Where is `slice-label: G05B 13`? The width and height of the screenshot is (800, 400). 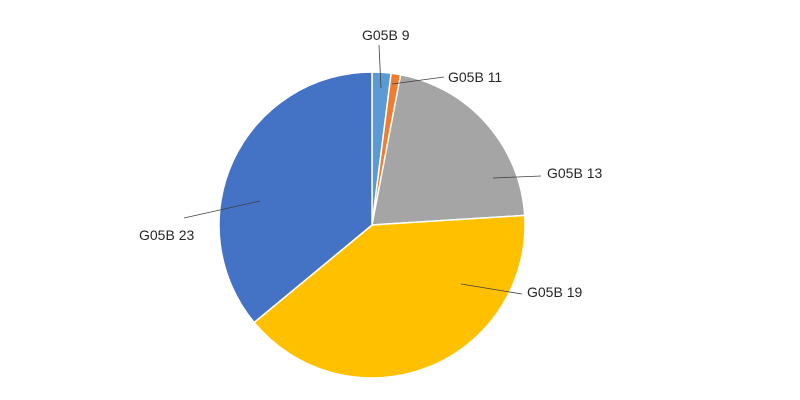
slice-label: G05B 13 is located at coordinates (574, 173).